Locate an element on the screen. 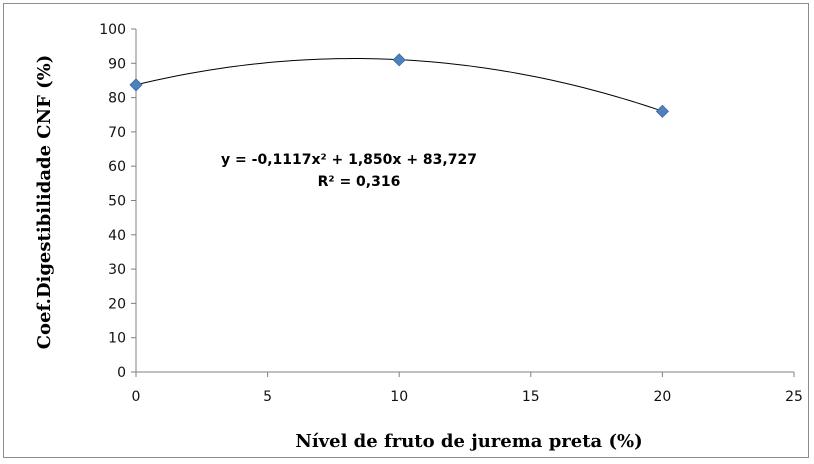  x-tick-label: 25 is located at coordinates (794, 397).